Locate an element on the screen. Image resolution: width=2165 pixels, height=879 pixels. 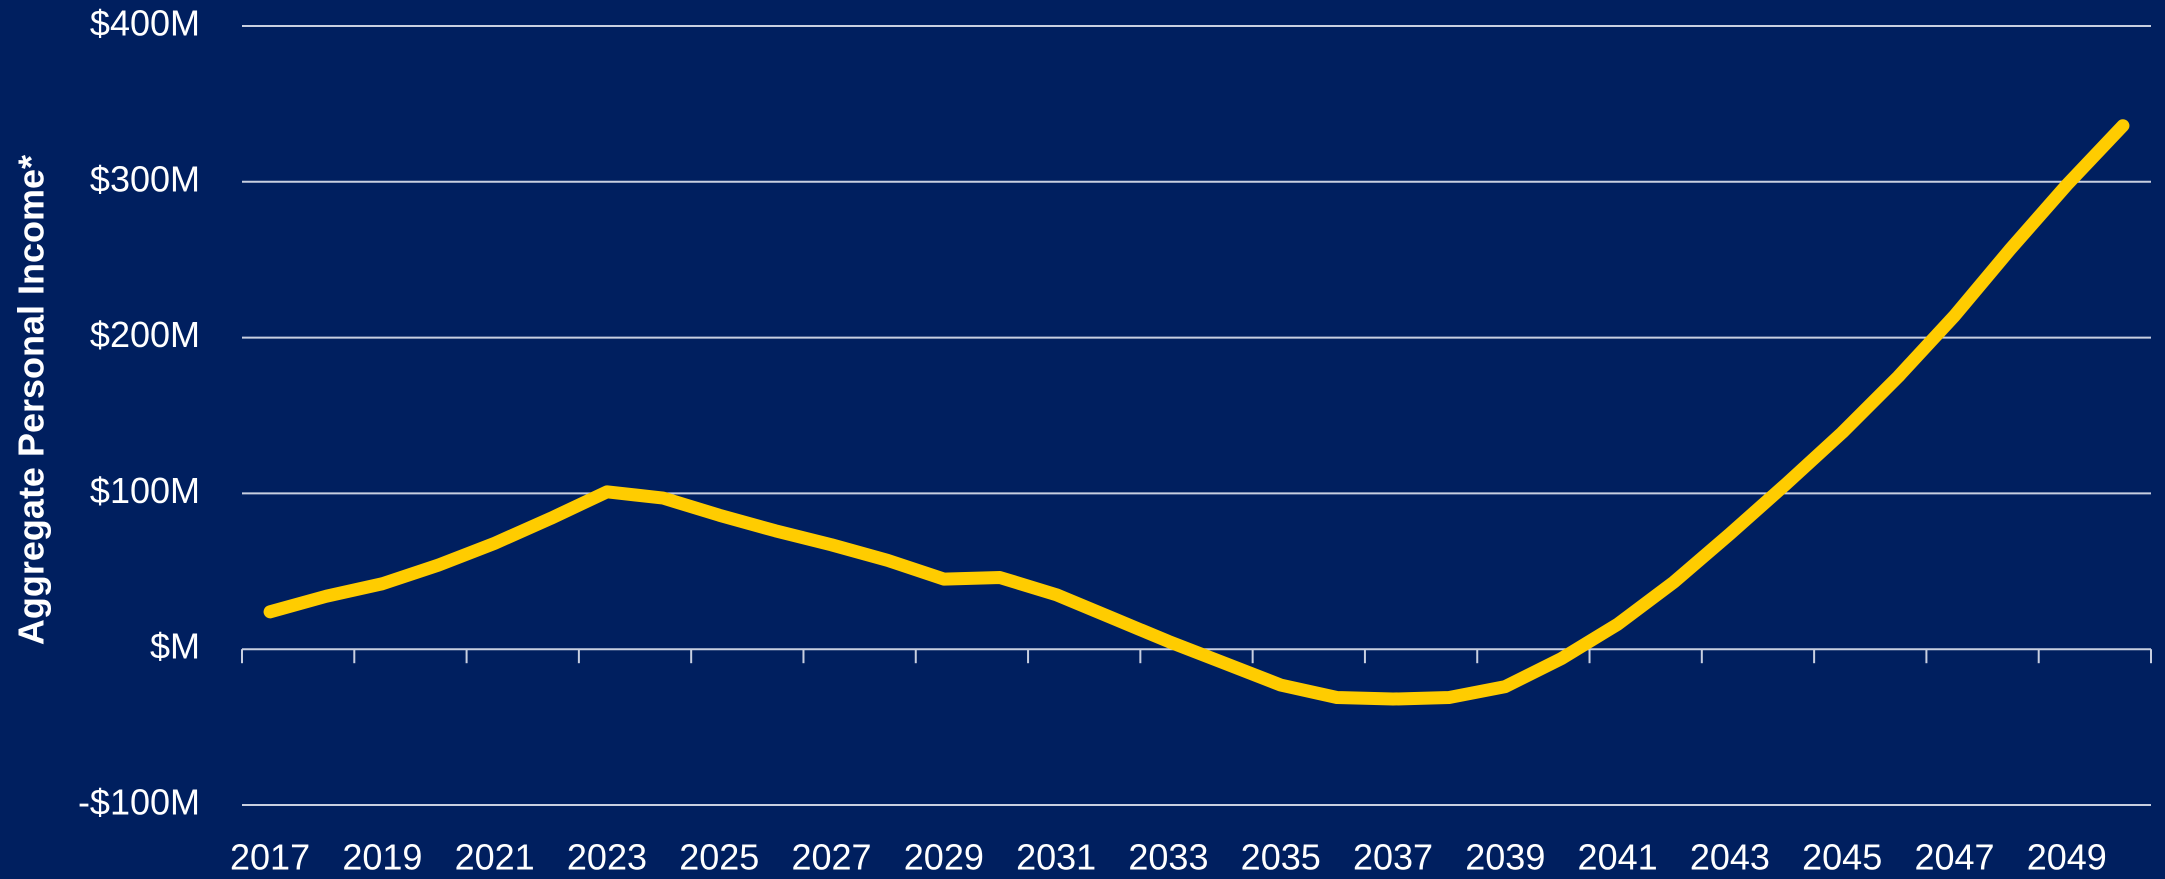
x-tick-label: 2027 is located at coordinates (831, 857).